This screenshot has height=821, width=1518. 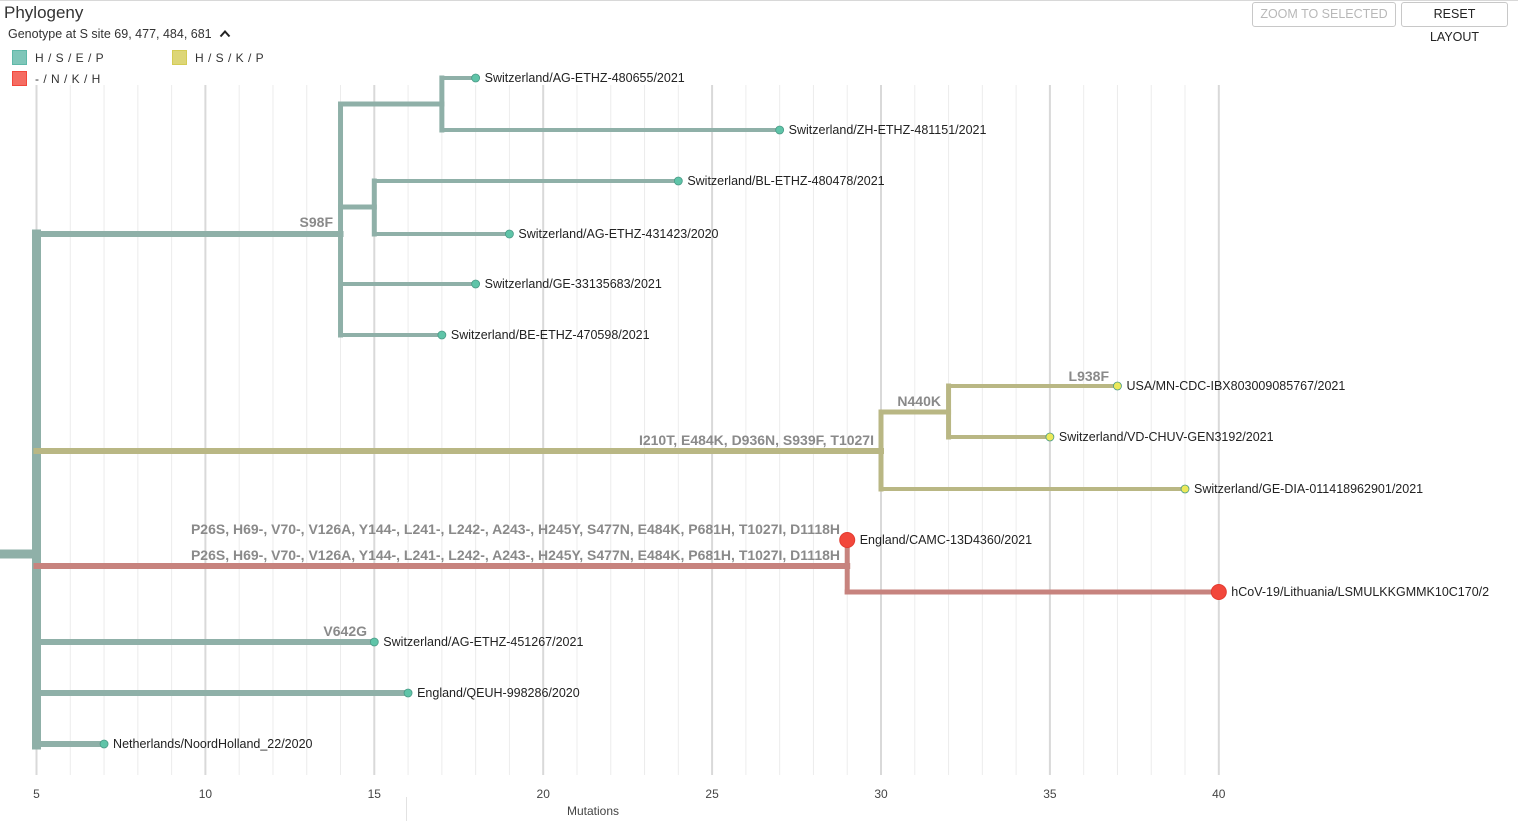 I want to click on legend-label: H / S / K / P, so click(x=230, y=57).